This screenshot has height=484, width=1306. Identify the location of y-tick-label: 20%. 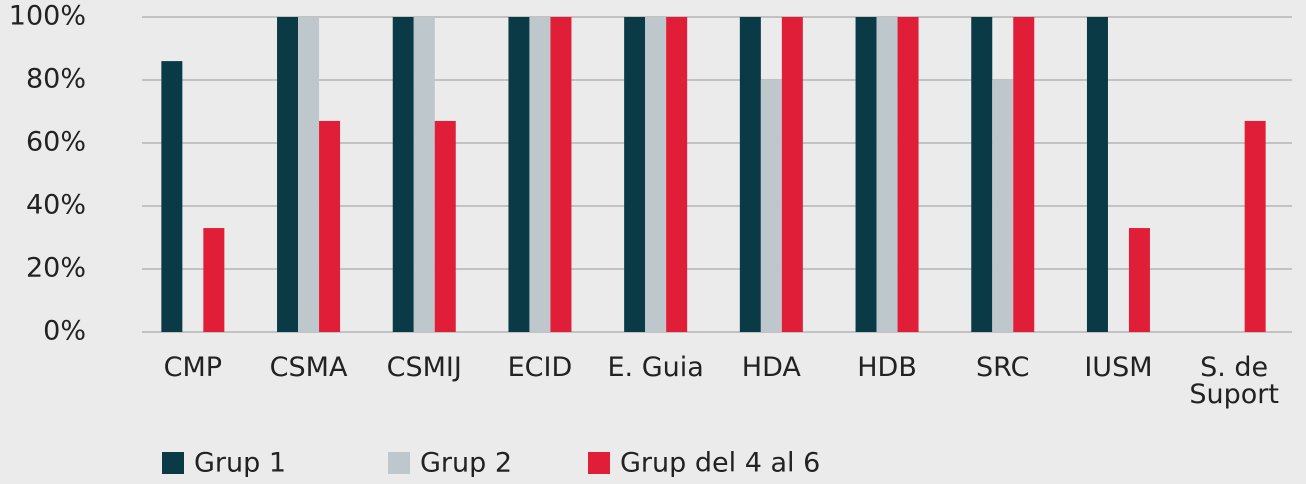
(56, 268).